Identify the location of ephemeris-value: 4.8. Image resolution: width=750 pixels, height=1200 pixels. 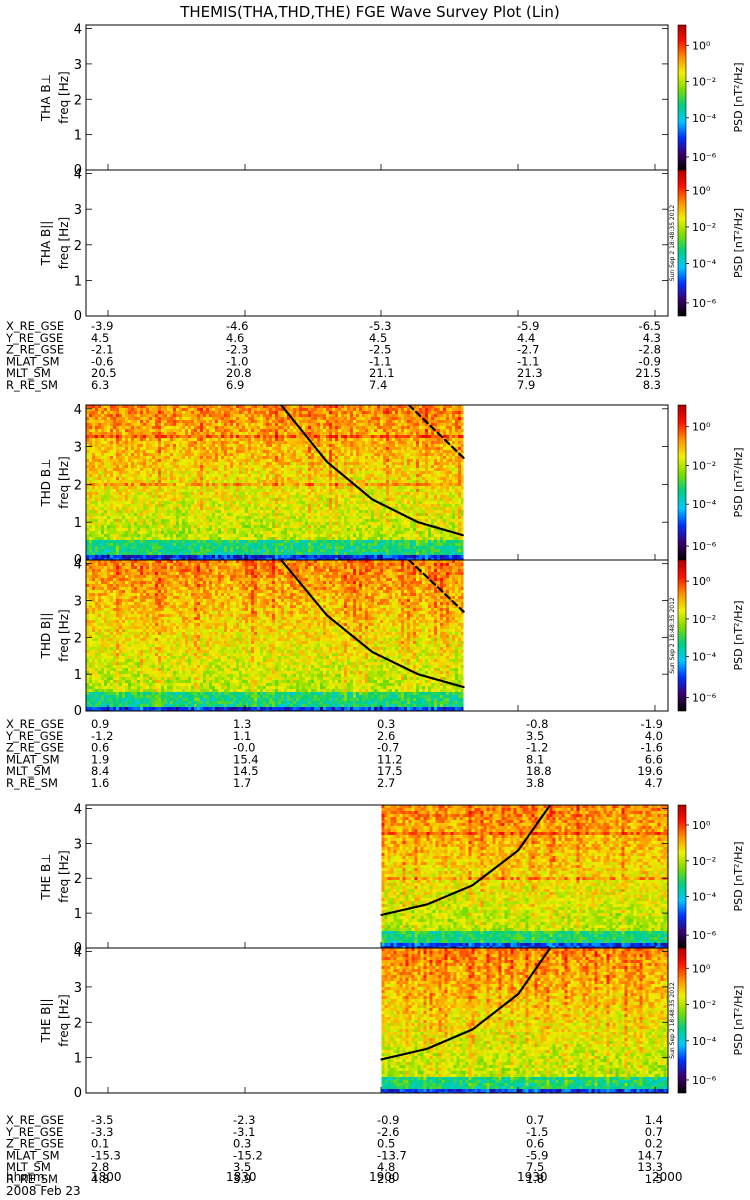
(386, 1167).